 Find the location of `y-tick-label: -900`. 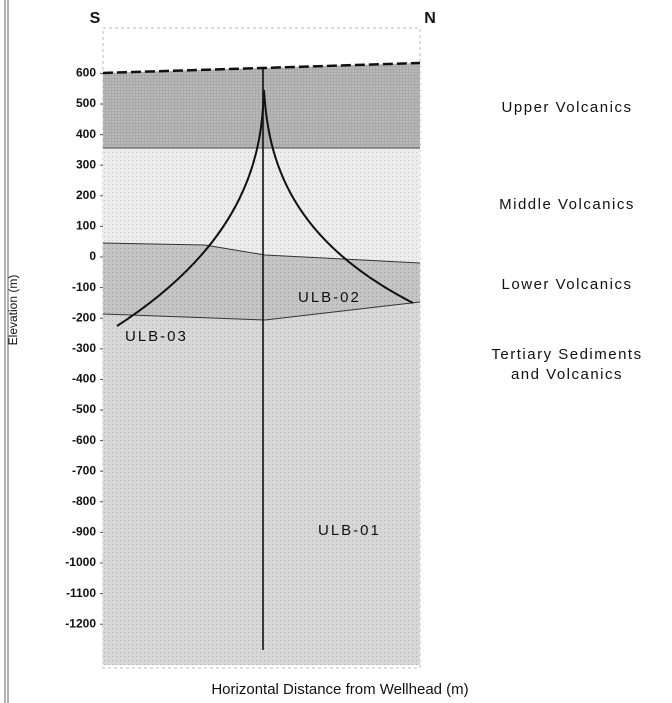

y-tick-label: -900 is located at coordinates (84, 532).